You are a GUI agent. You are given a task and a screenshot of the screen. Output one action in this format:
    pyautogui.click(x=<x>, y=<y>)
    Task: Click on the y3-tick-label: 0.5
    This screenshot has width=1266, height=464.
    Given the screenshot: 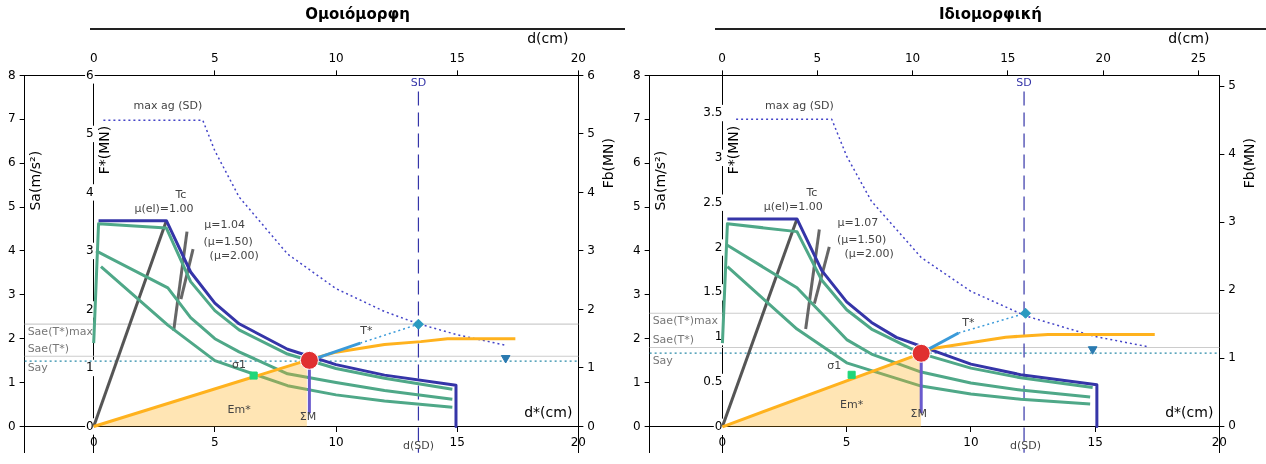 What is the action you would take?
    pyautogui.click(x=713, y=381)
    